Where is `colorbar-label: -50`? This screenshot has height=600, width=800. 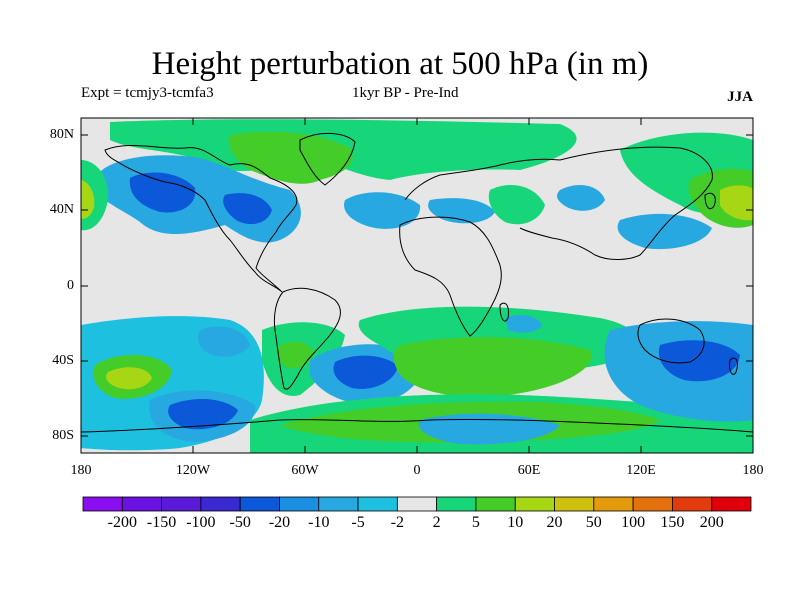 colorbar-label: -50 is located at coordinates (240, 522).